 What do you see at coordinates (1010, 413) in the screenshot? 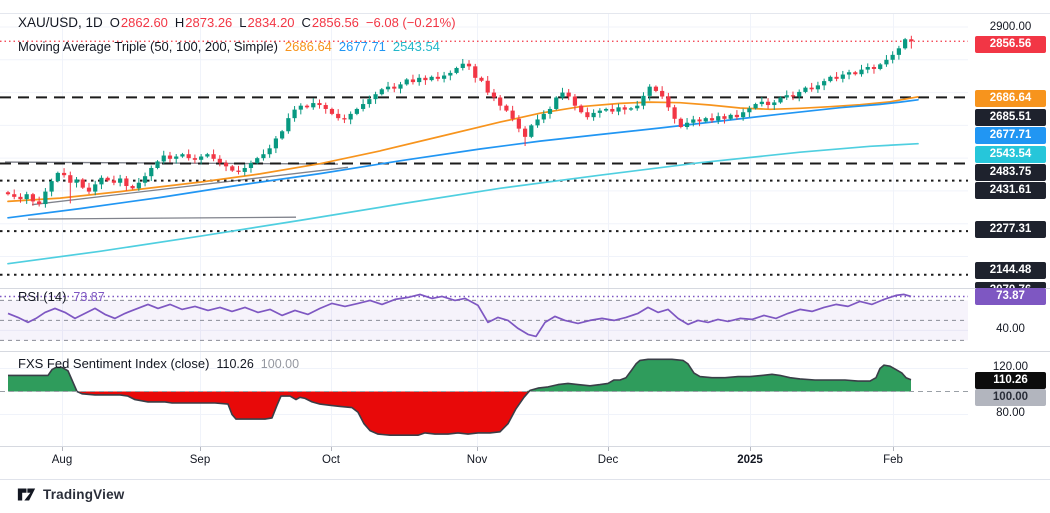
I see `price-axis-label: 80.00` at bounding box center [1010, 413].